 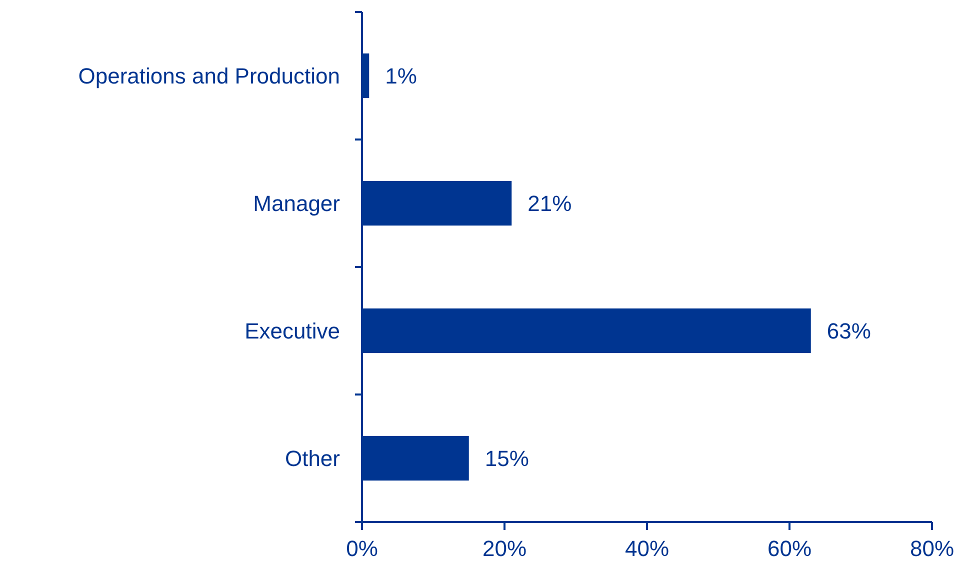 I want to click on x-tick-label: 0%, so click(x=362, y=549).